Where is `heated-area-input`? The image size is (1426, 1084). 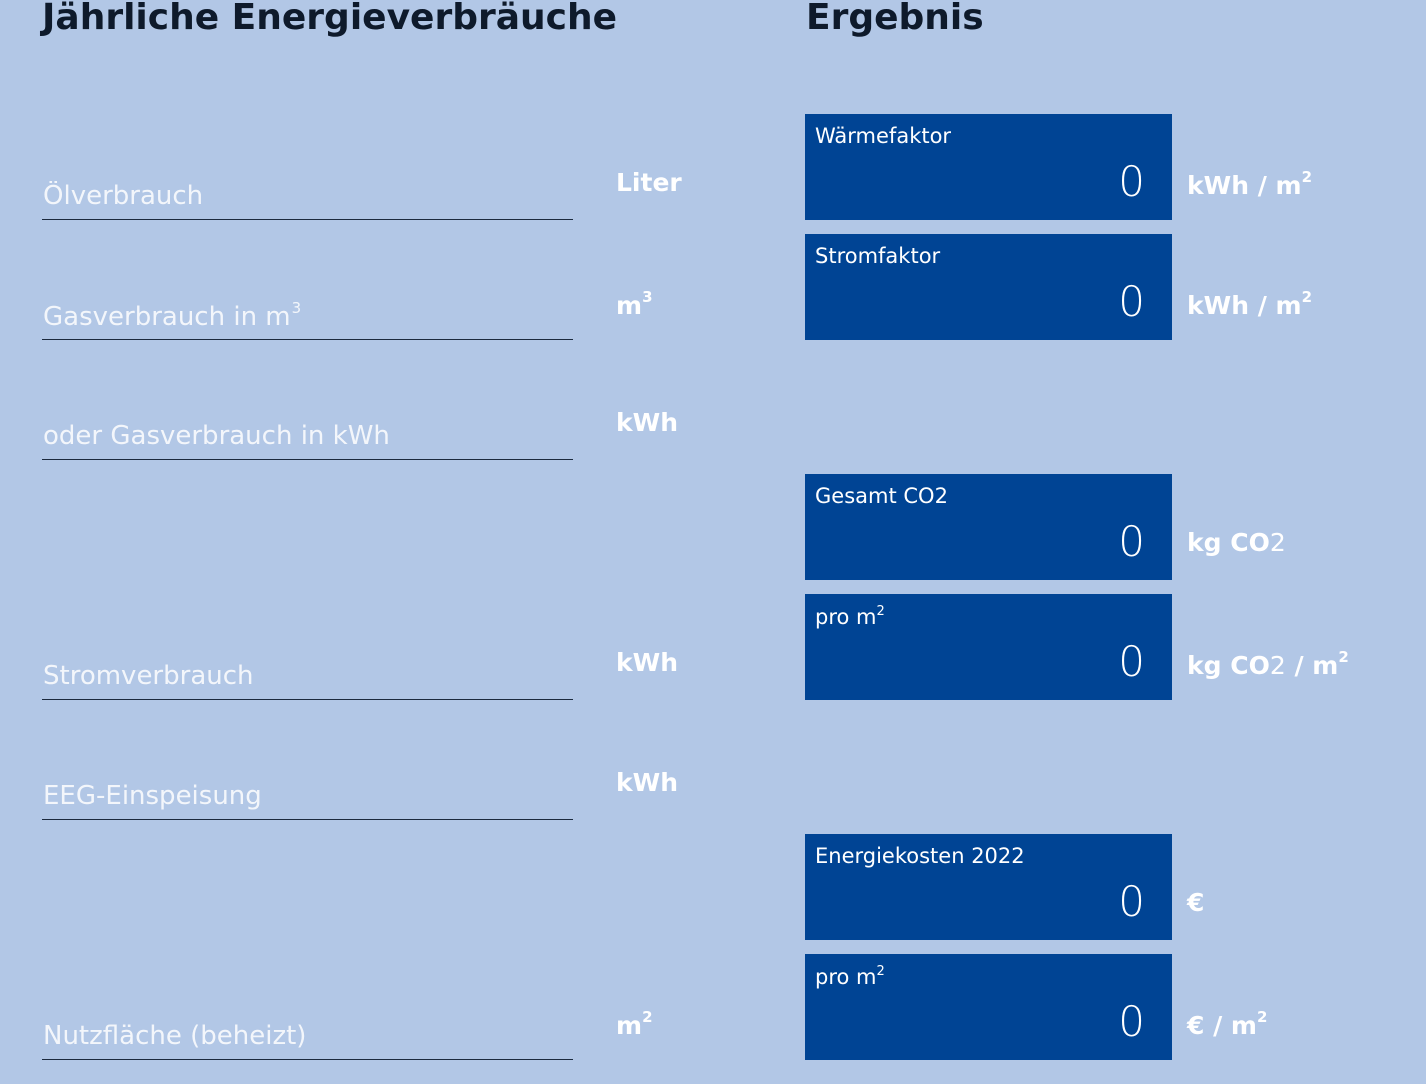 heated-area-input is located at coordinates (307, 1031).